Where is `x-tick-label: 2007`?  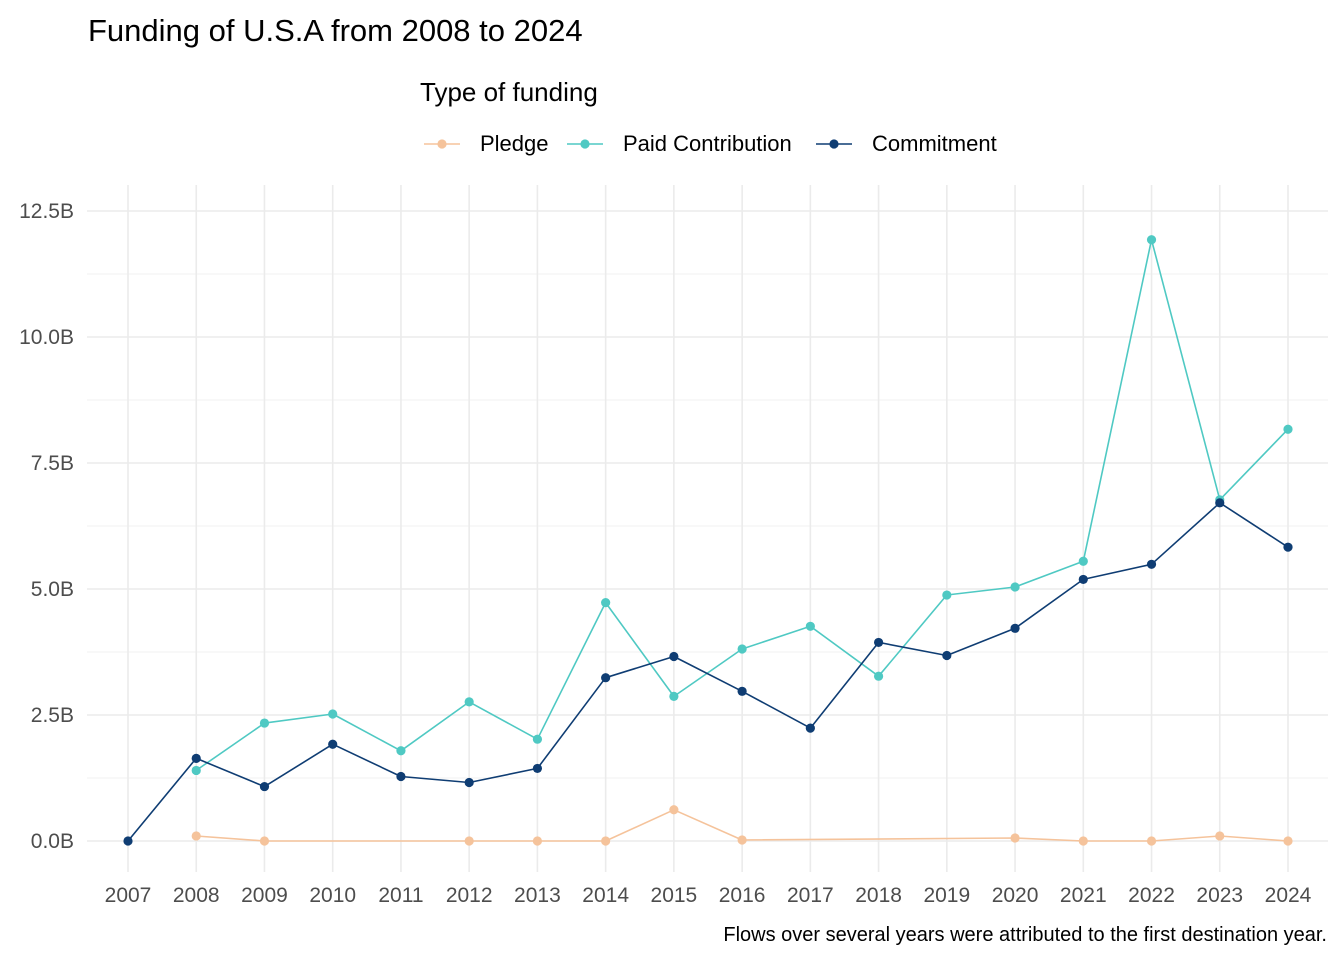 x-tick-label: 2007 is located at coordinates (128, 895).